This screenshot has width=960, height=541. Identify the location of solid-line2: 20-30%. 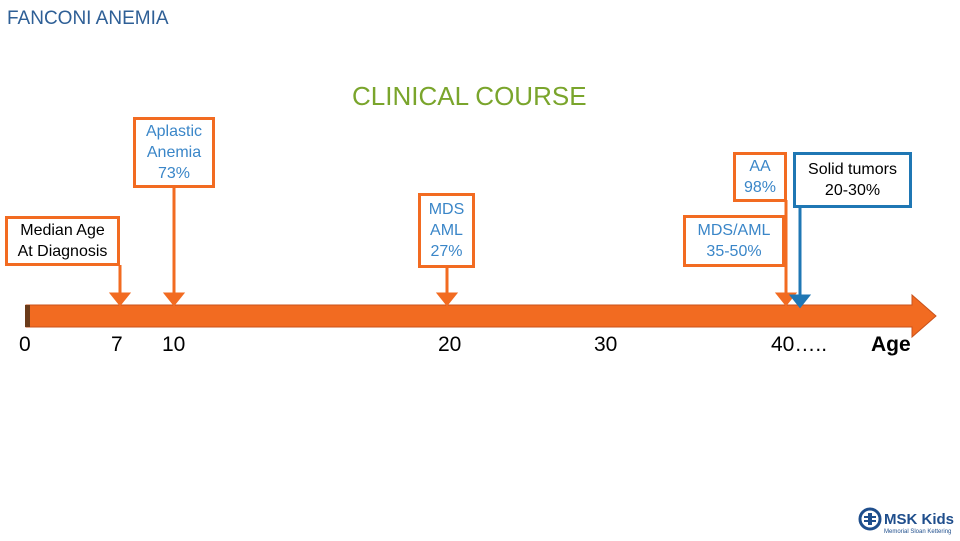
(852, 190).